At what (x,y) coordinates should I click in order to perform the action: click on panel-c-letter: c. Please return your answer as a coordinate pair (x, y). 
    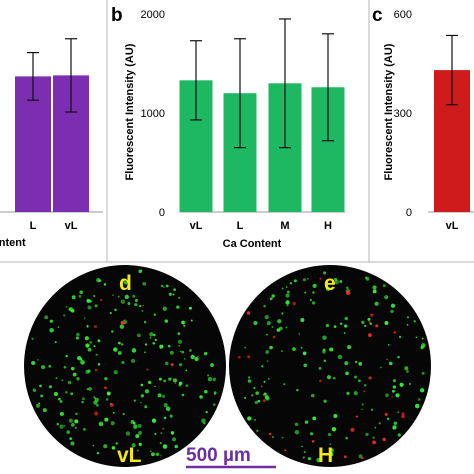
    Looking at the image, I should click on (377, 15).